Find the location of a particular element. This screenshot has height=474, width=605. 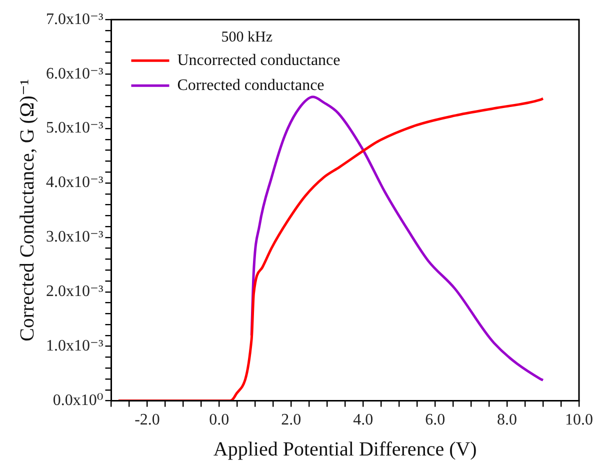

y-tick-label: 0.0x10⁰ is located at coordinates (78, 401).